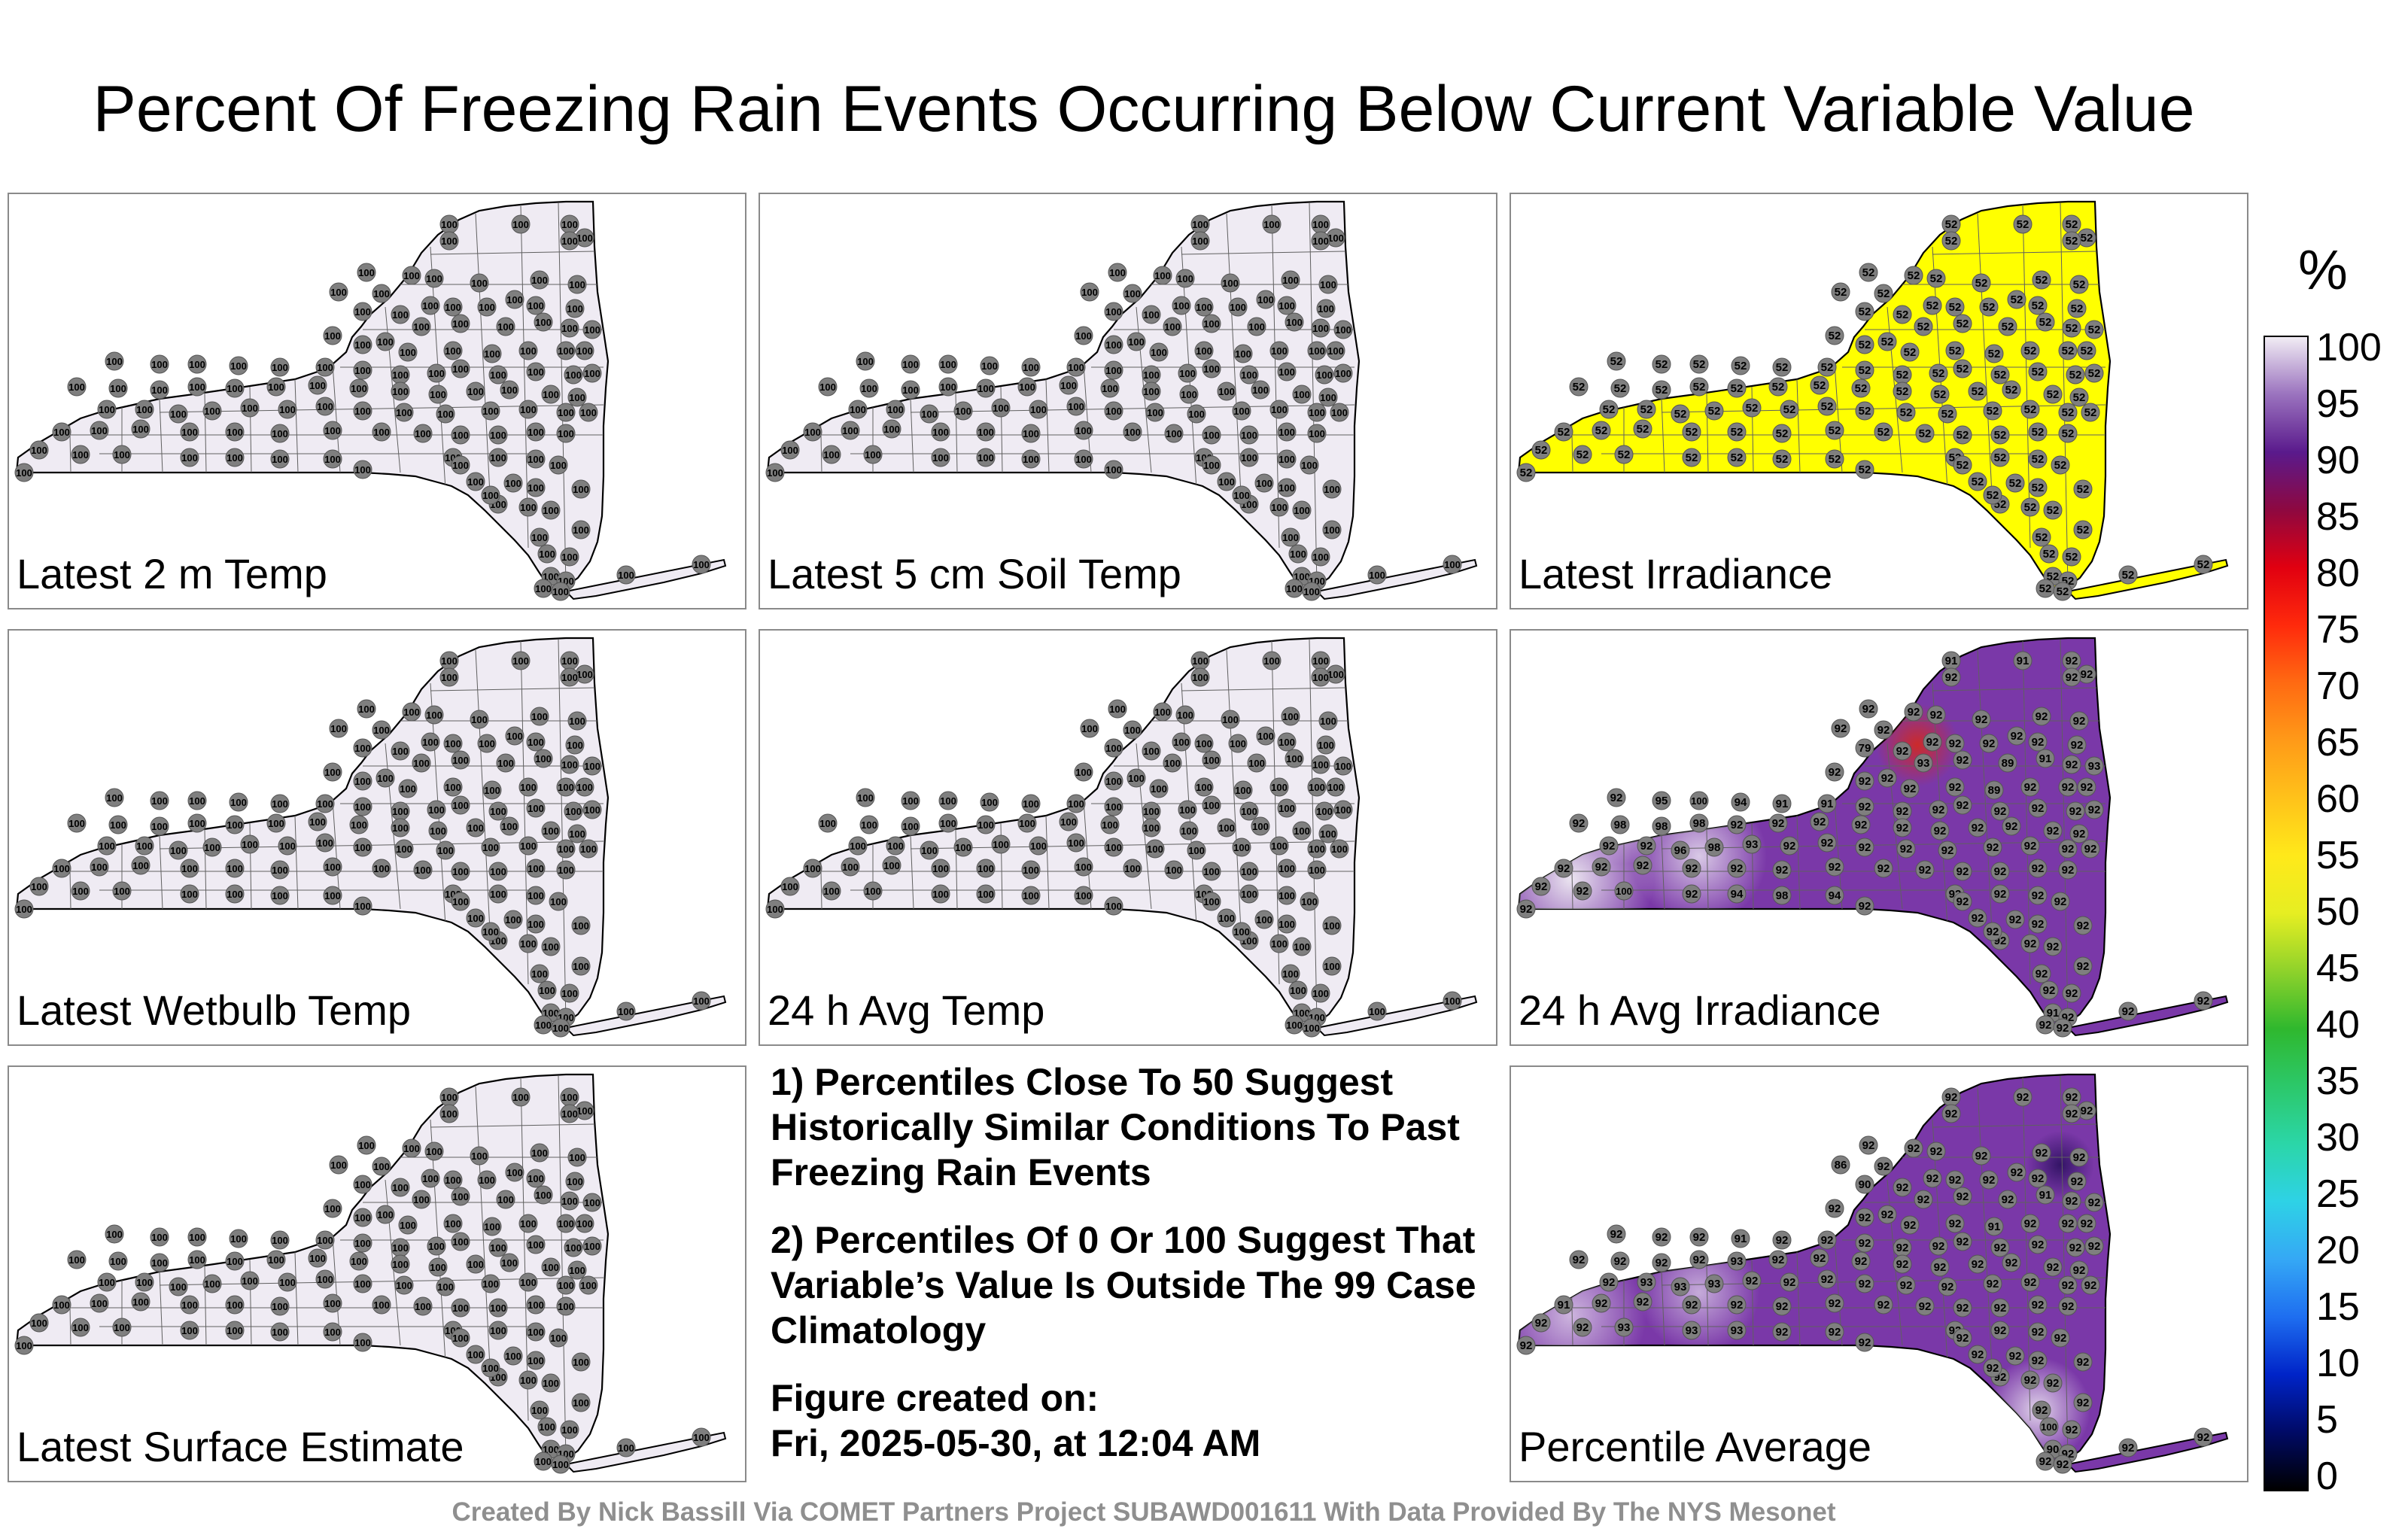  I want to click on station-value: 96, so click(1680, 850).